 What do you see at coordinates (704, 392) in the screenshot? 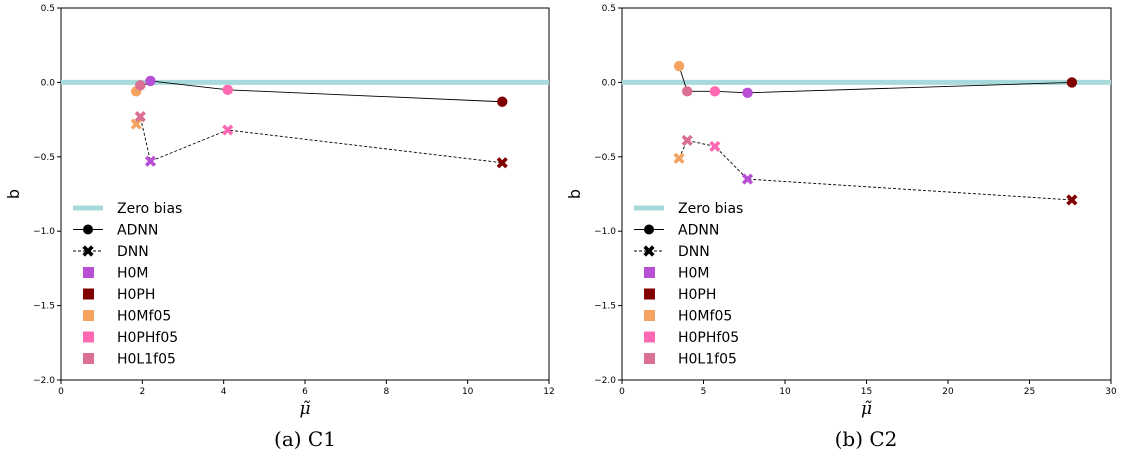
I see `x-tick-label: 5` at bounding box center [704, 392].